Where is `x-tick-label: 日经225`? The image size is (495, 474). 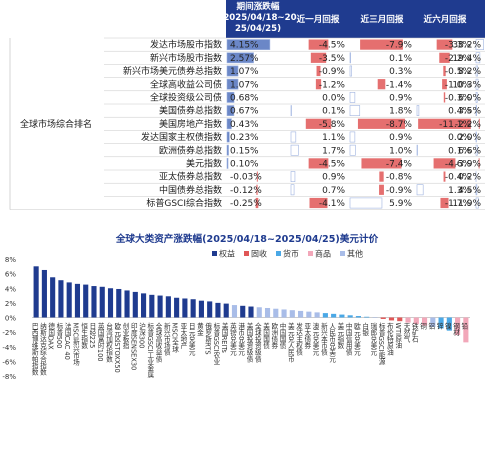
x-tick-label: 日经225 is located at coordinates (92, 335).